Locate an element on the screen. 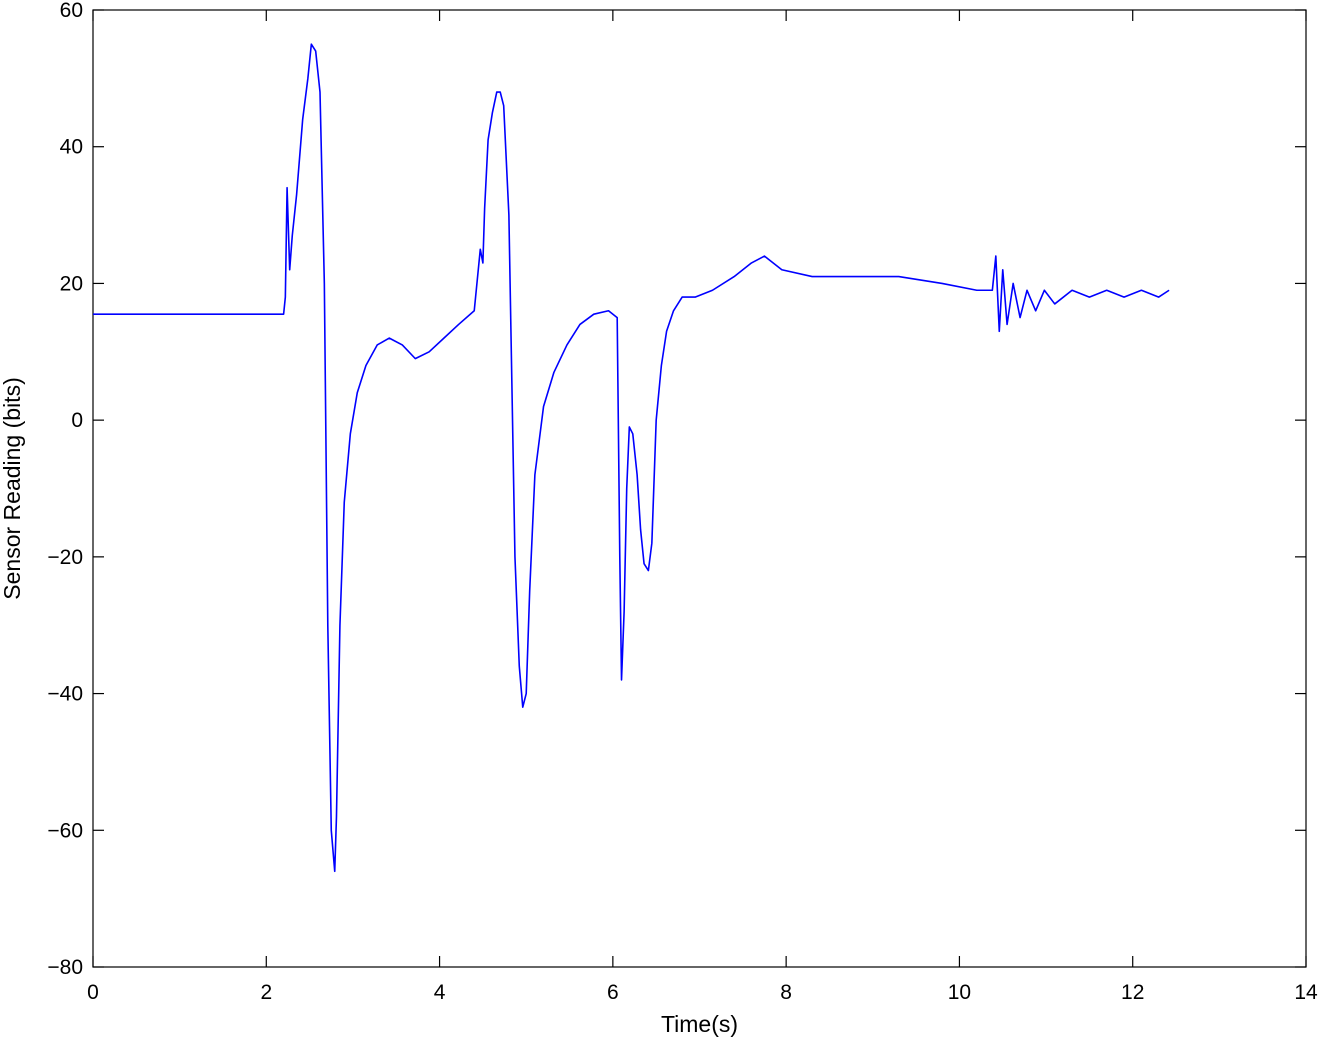 This screenshot has width=1322, height=1039. x-tick-label: 14 is located at coordinates (1306, 992).